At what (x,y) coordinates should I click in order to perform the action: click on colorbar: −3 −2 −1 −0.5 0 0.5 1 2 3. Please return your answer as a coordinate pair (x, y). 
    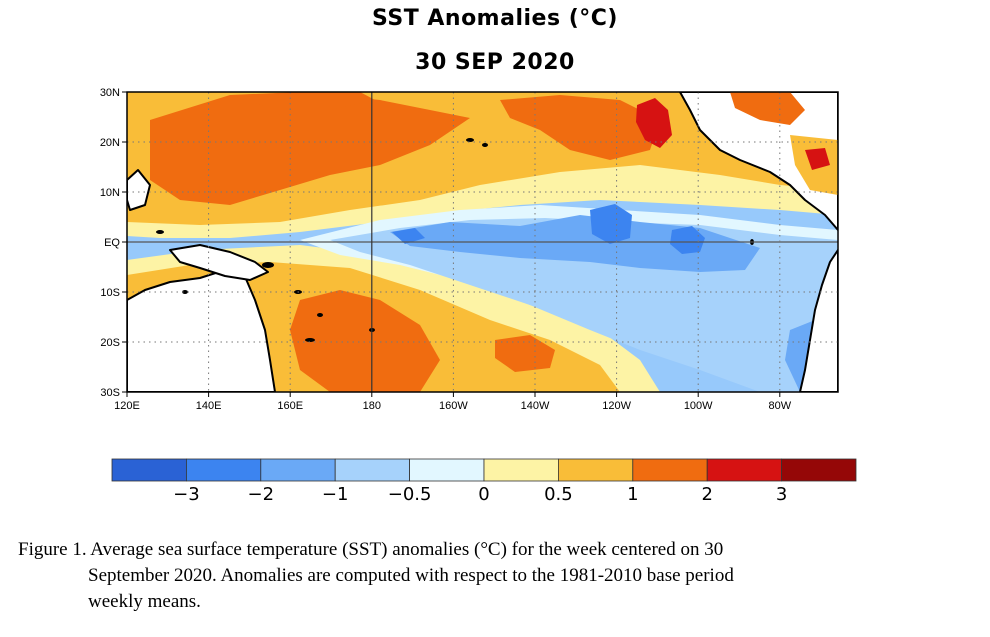
    Looking at the image, I should click on (484, 481).